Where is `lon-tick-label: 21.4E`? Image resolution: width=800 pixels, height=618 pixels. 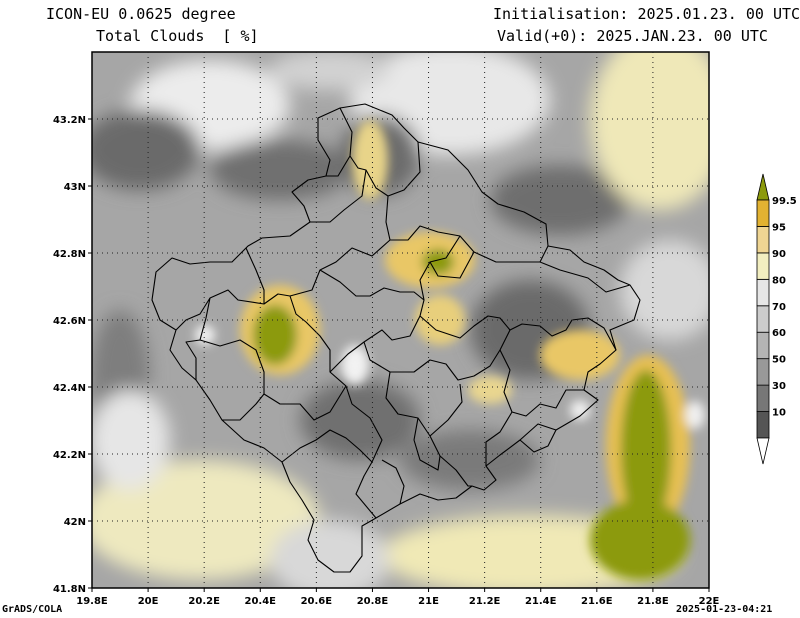 lon-tick-label: 21.4E is located at coordinates (541, 601).